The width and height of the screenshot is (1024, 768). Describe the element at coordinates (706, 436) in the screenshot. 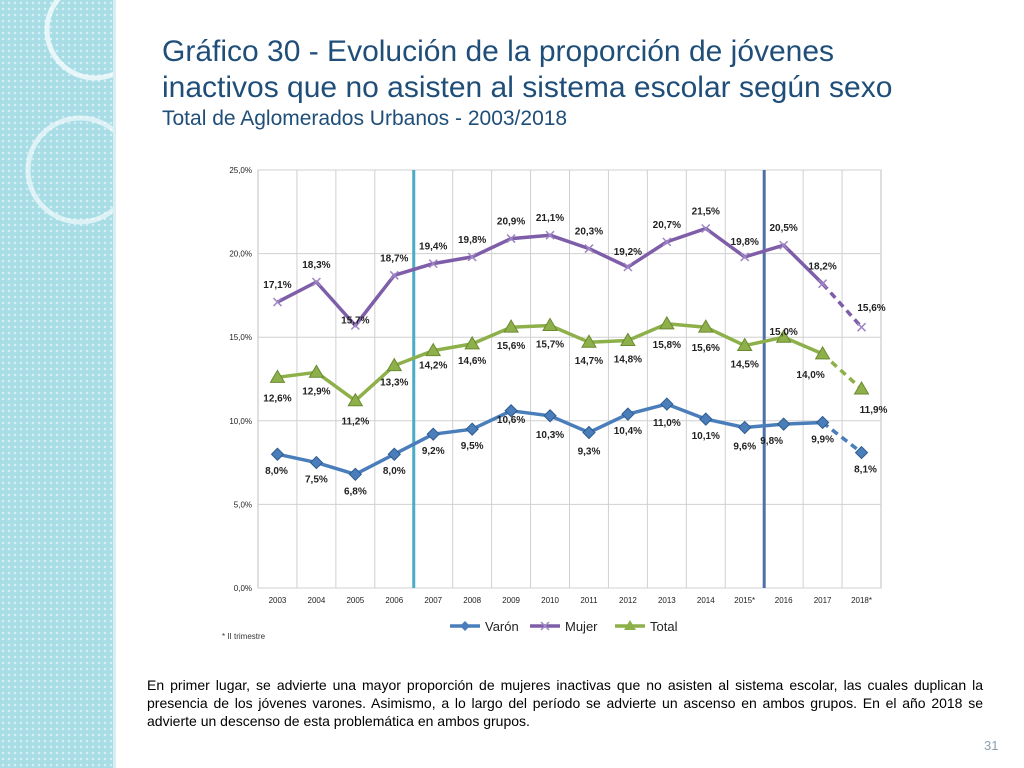

I see `data-label-varón: 10,1%` at that location.